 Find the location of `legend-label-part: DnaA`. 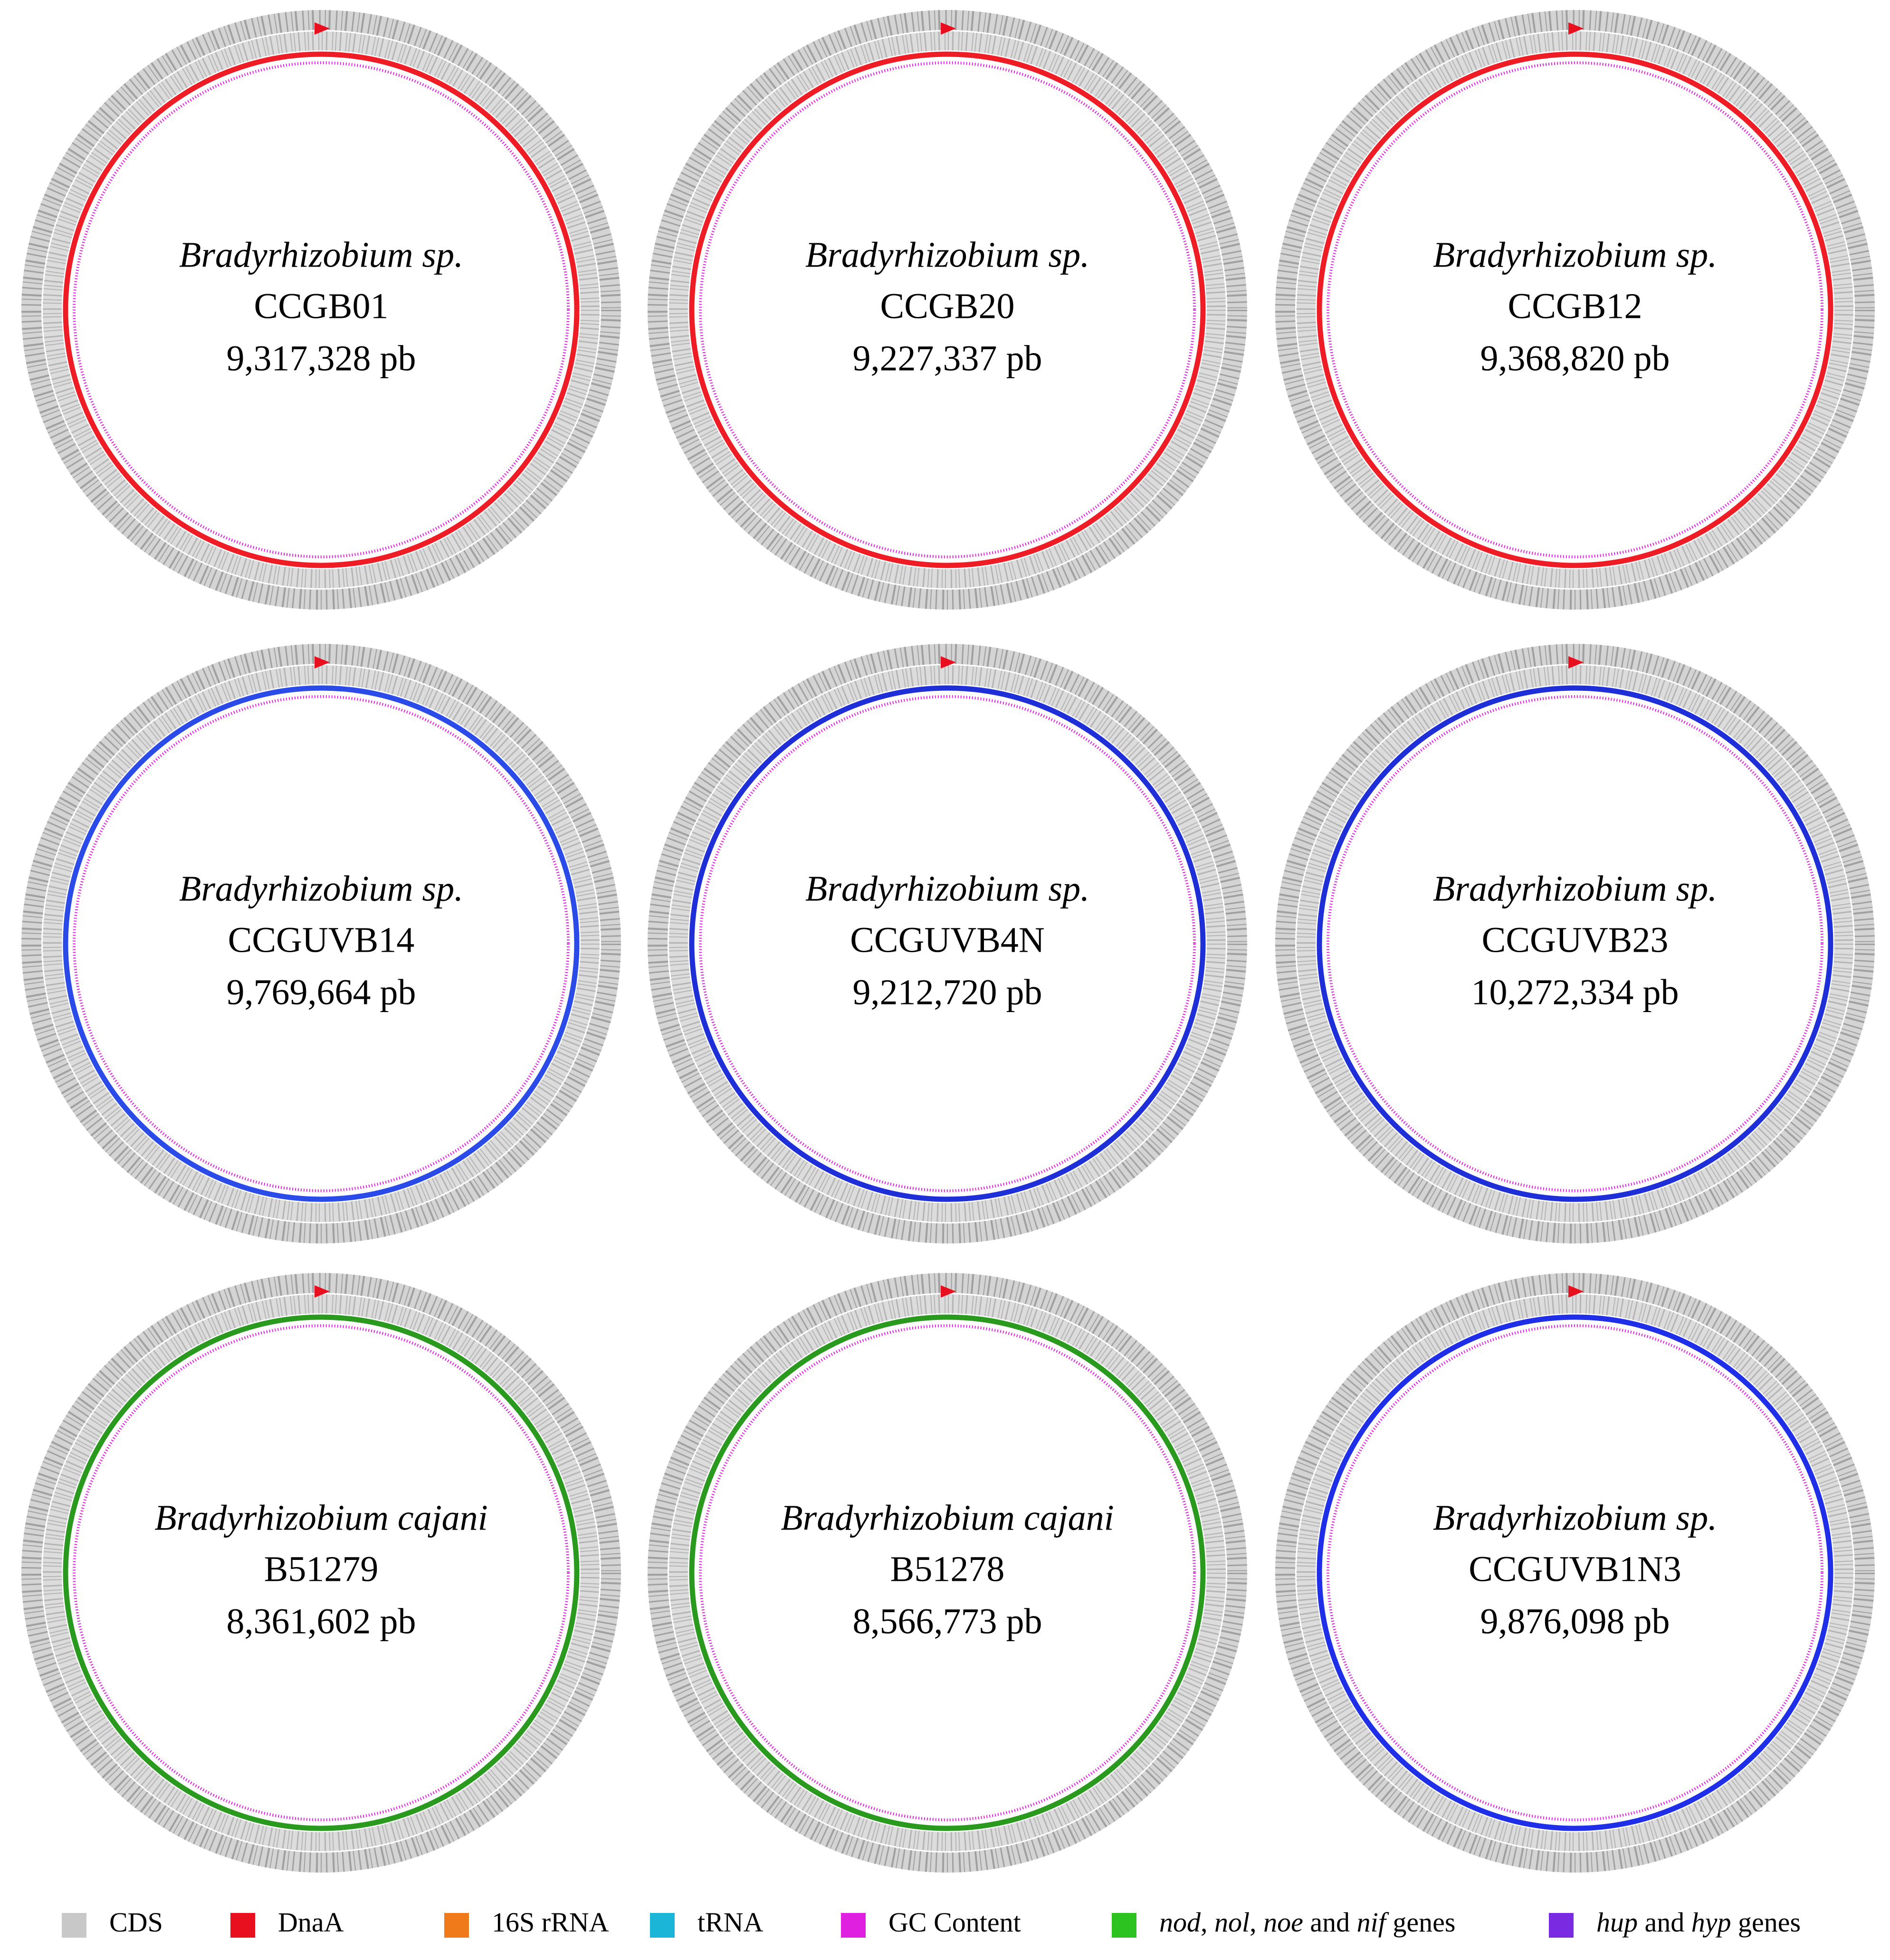

legend-label-part: DnaA is located at coordinates (311, 1922).